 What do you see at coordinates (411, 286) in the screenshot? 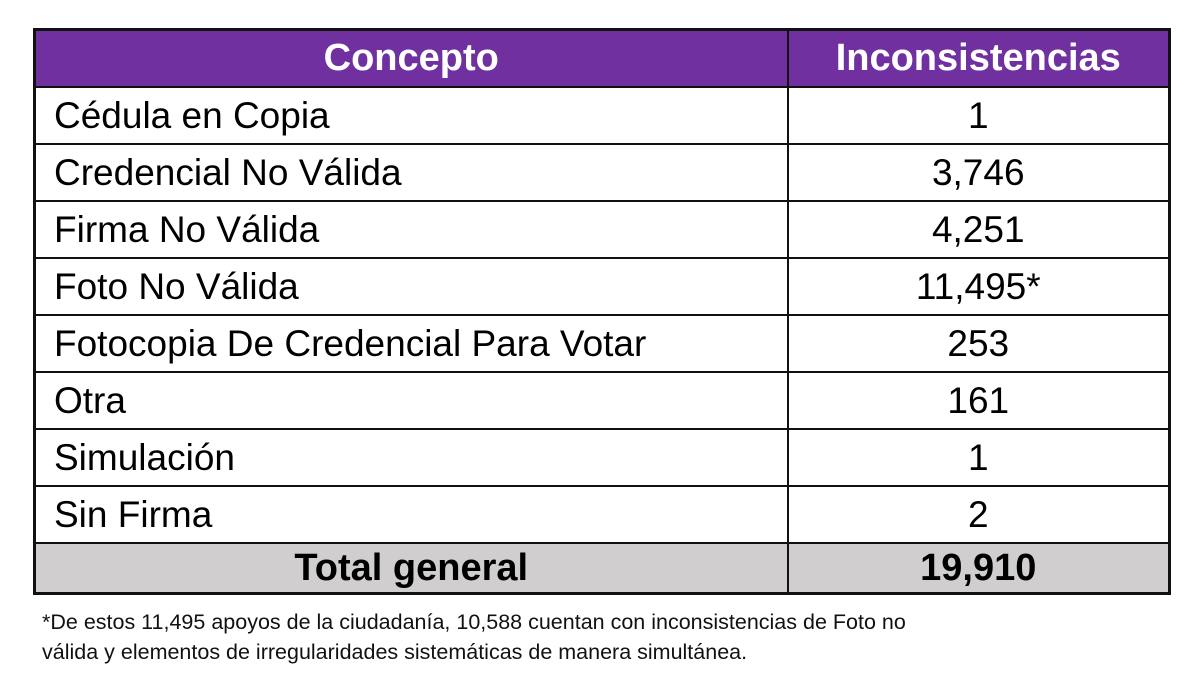
I see `row-label: Foto No Válida` at bounding box center [411, 286].